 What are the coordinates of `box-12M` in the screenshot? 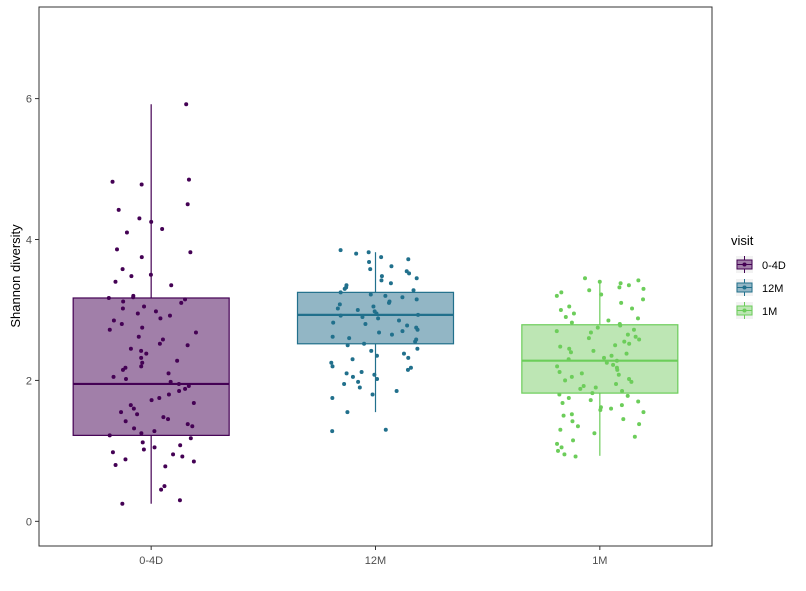 It's located at (375, 332).